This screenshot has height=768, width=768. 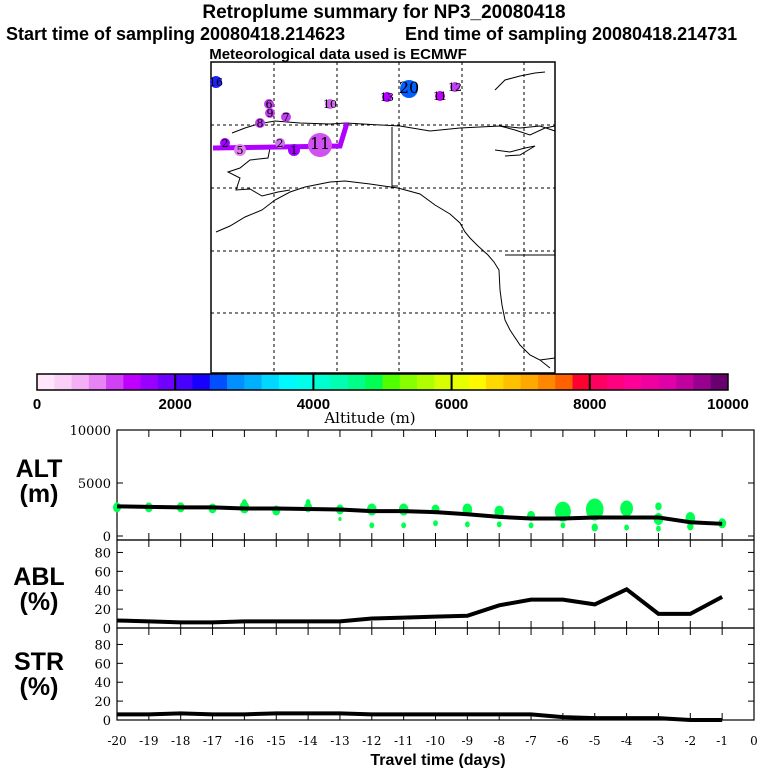 What do you see at coordinates (308, 741) in the screenshot?
I see `x-tick-label: -14` at bounding box center [308, 741].